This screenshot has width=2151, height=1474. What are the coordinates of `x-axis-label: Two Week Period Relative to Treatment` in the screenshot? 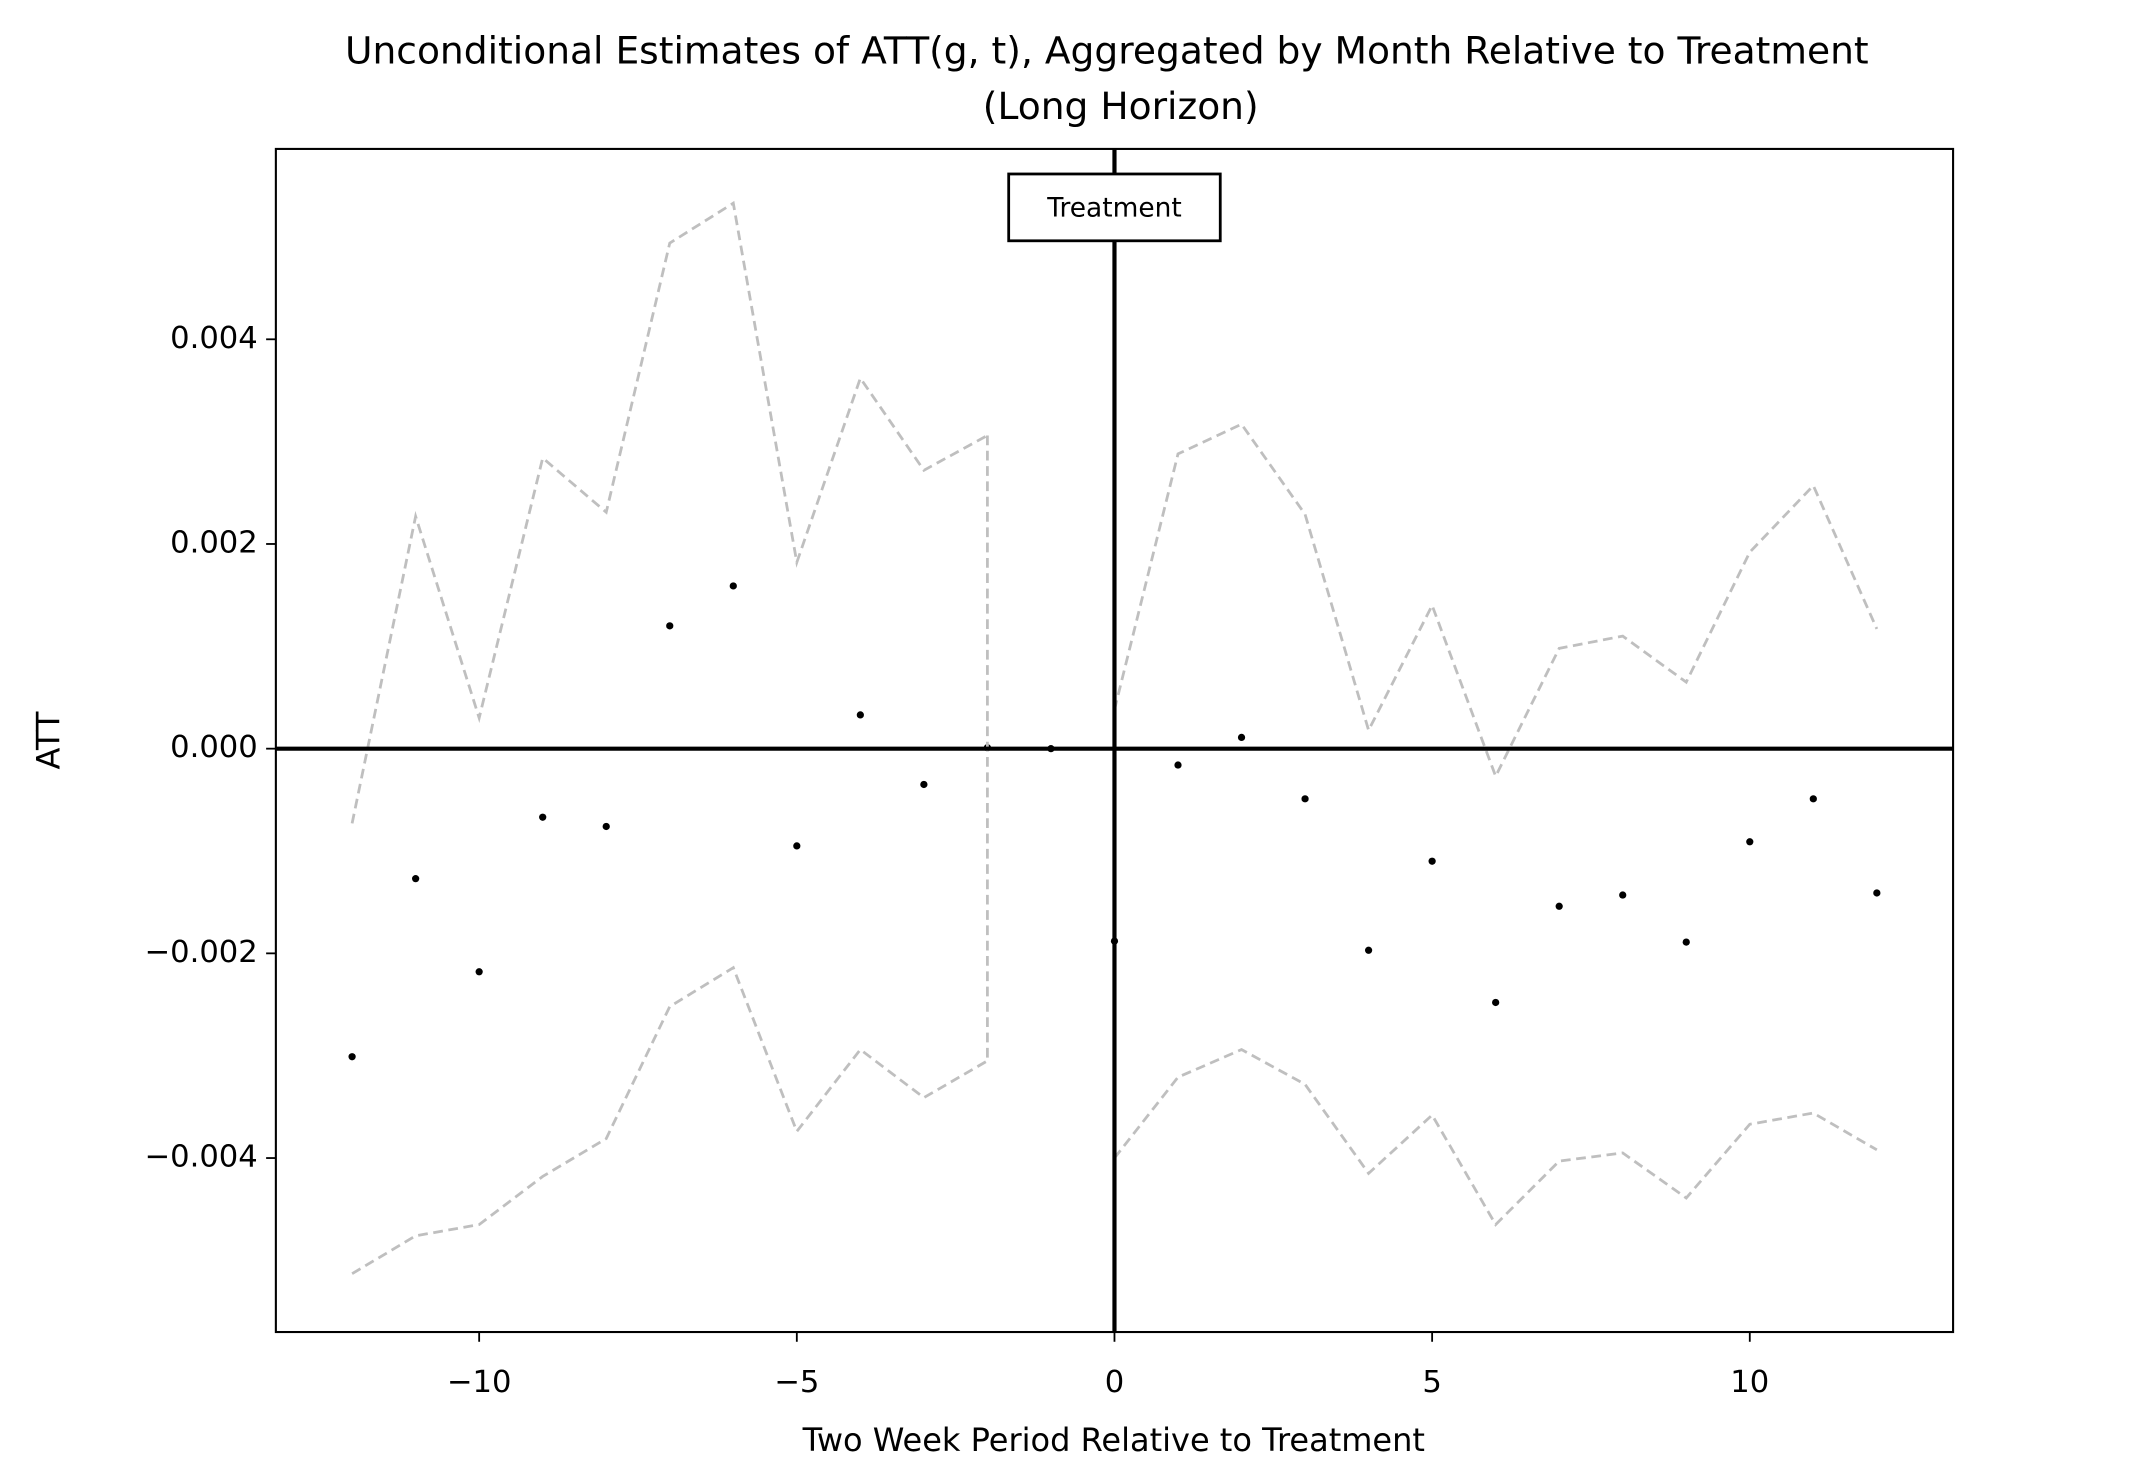 It's located at (1113, 1440).